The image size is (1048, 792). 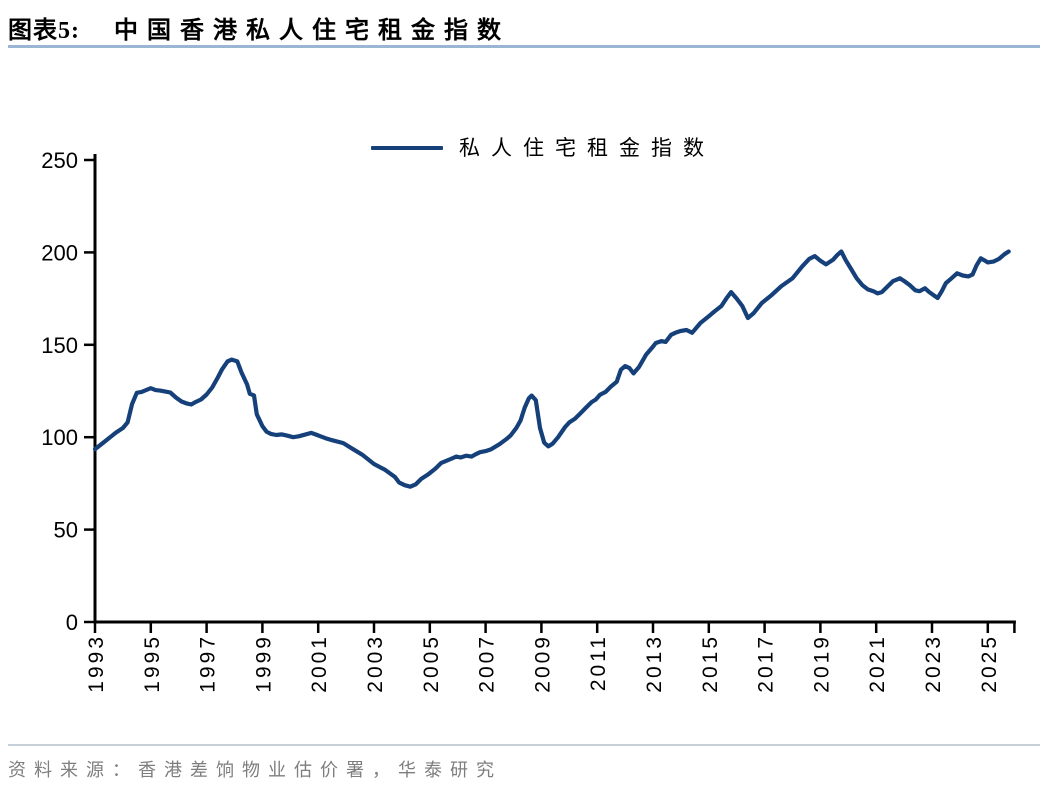 I want to click on x-tick-label: 2005, so click(x=431, y=663).